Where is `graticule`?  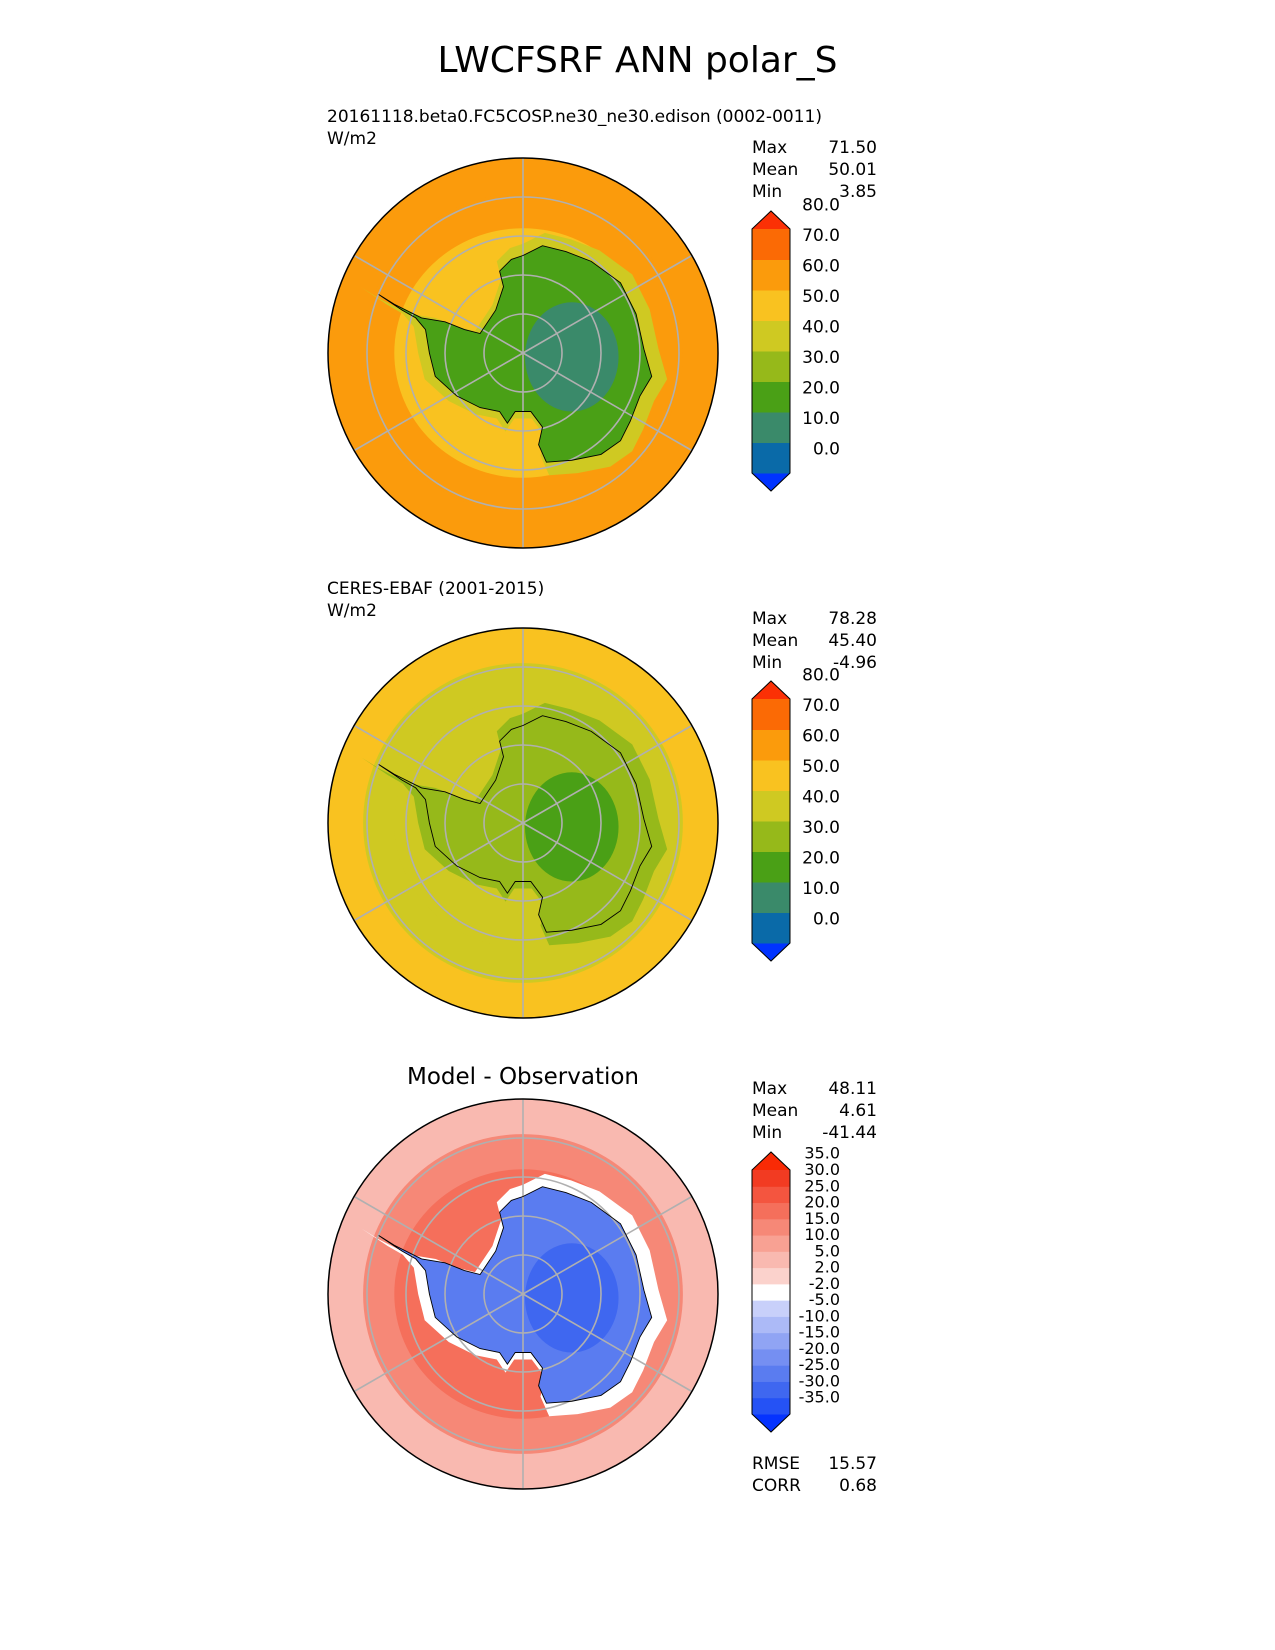 graticule is located at coordinates (523, 353).